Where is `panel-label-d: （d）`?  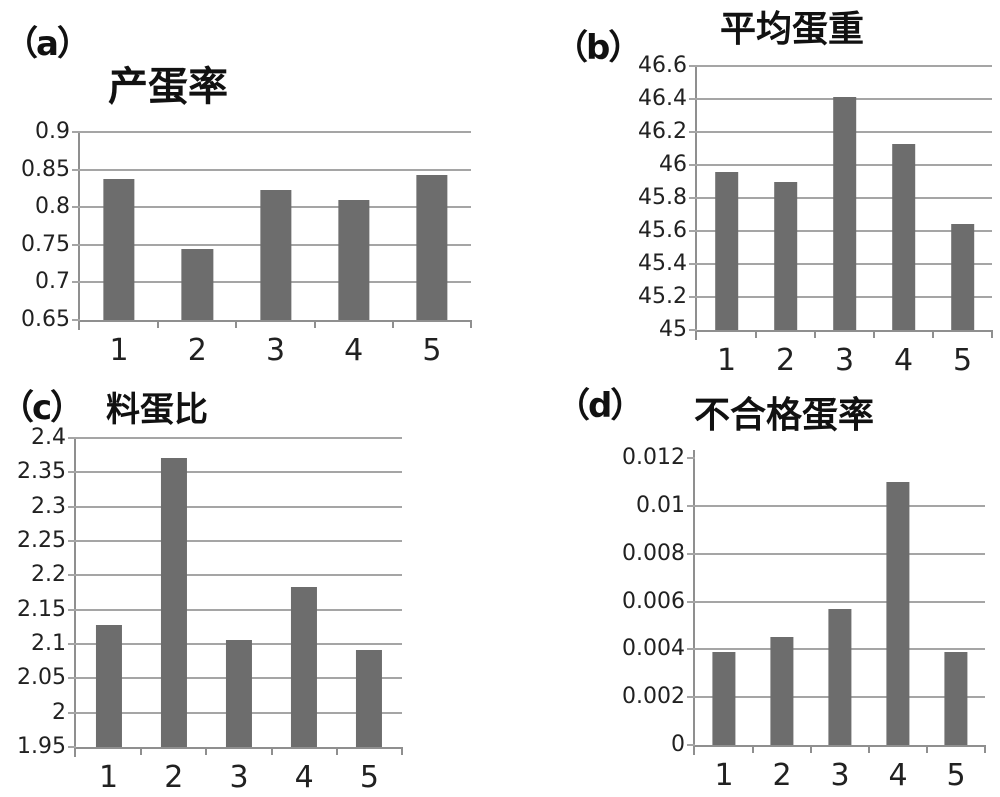
panel-label-d: （d） is located at coordinates (600, 406).